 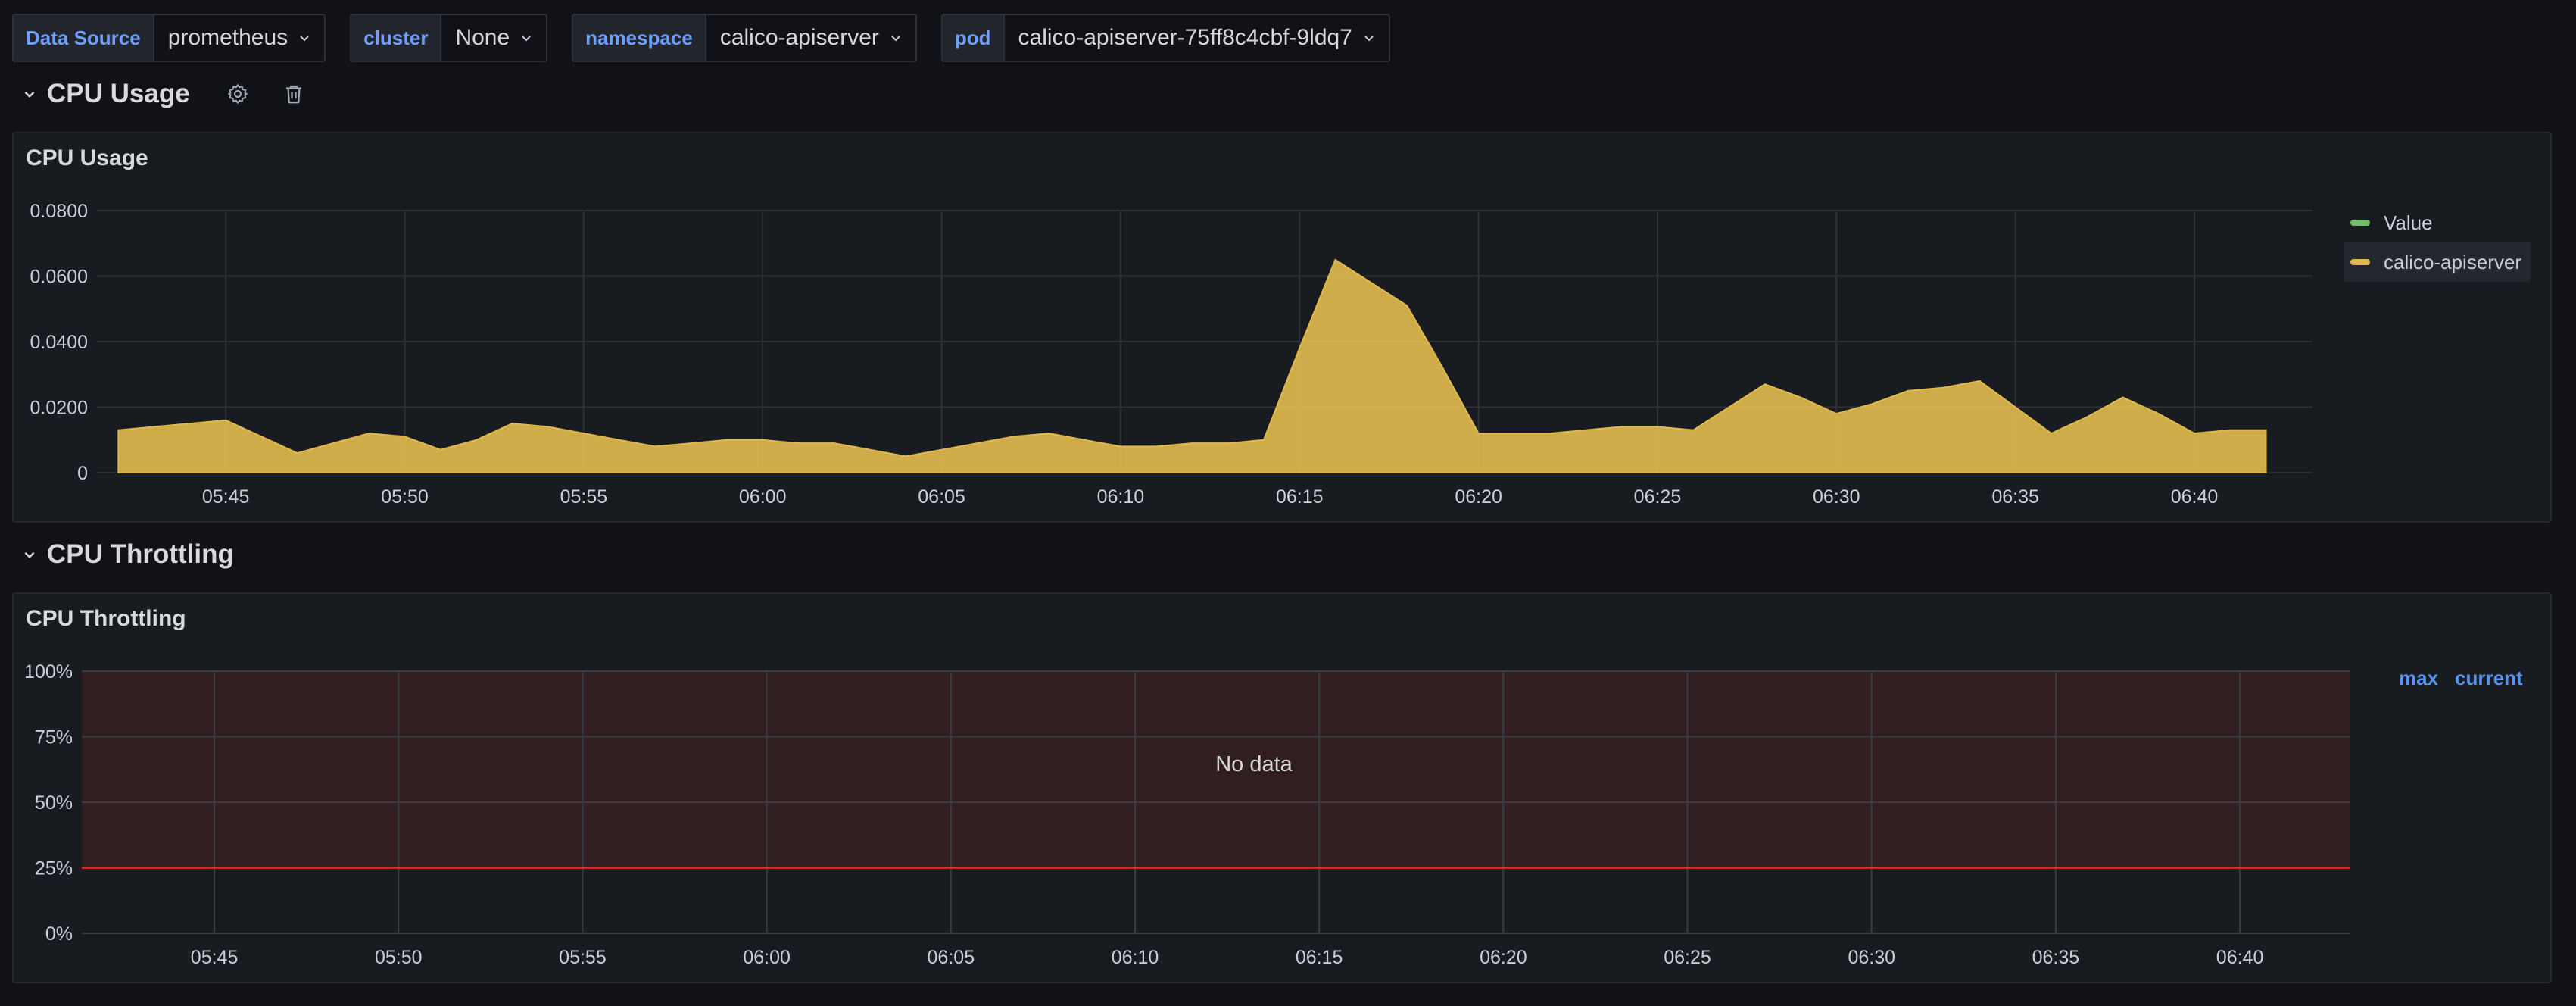 What do you see at coordinates (48, 672) in the screenshot?
I see `y-tick-label: 100%` at bounding box center [48, 672].